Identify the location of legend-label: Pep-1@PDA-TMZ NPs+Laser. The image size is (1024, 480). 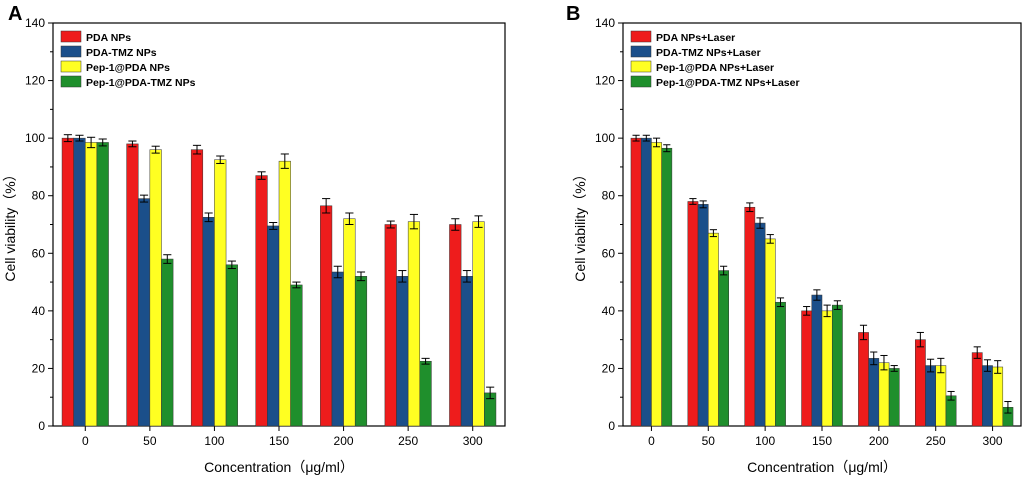
(728, 83).